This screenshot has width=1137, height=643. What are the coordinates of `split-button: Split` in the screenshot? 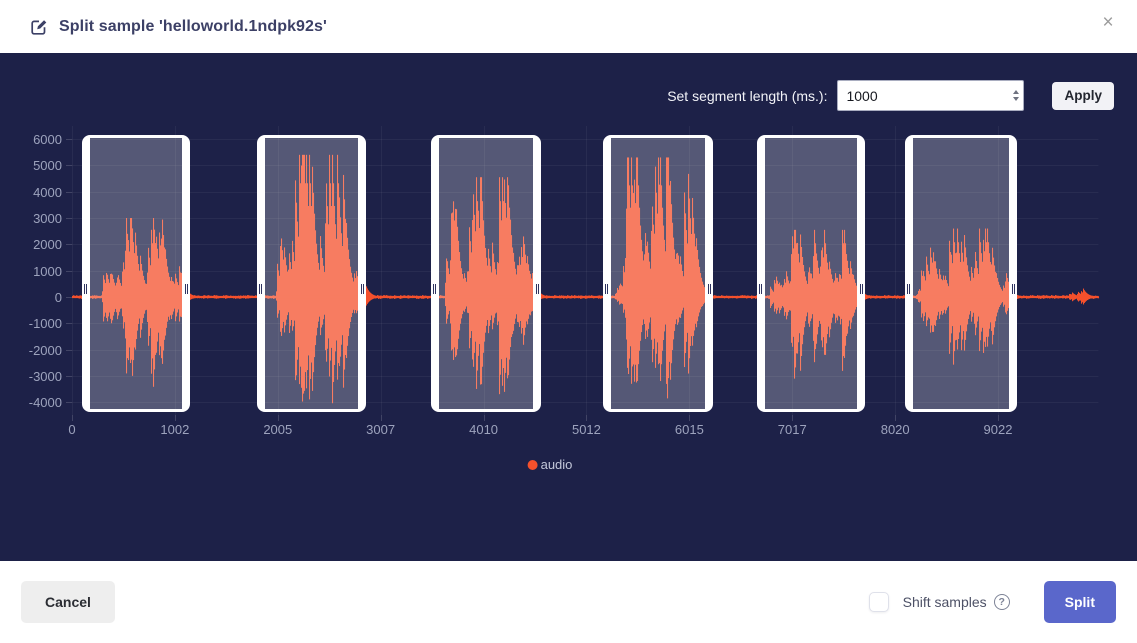 It's located at (1079, 602).